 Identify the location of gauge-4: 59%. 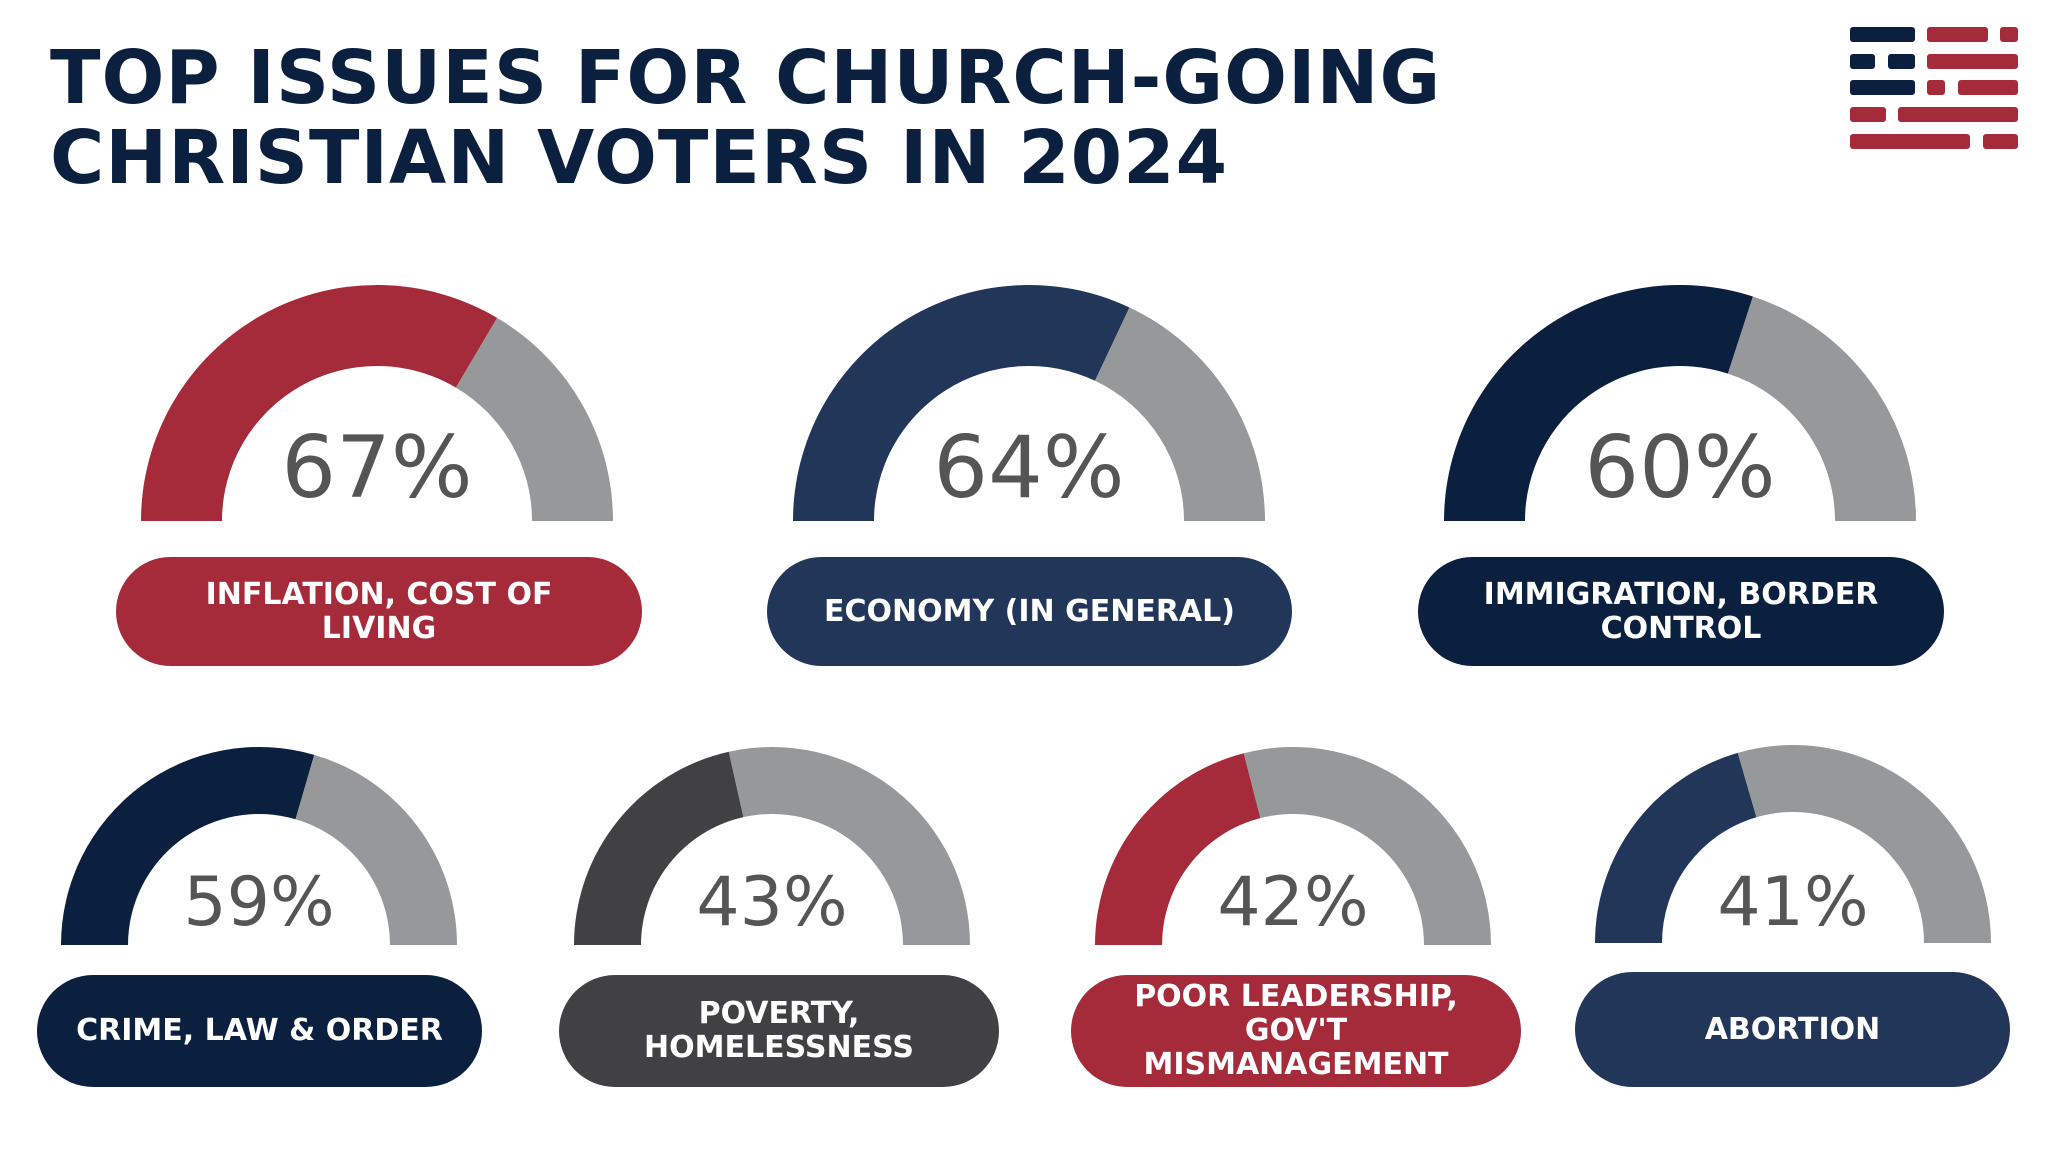
(259, 846).